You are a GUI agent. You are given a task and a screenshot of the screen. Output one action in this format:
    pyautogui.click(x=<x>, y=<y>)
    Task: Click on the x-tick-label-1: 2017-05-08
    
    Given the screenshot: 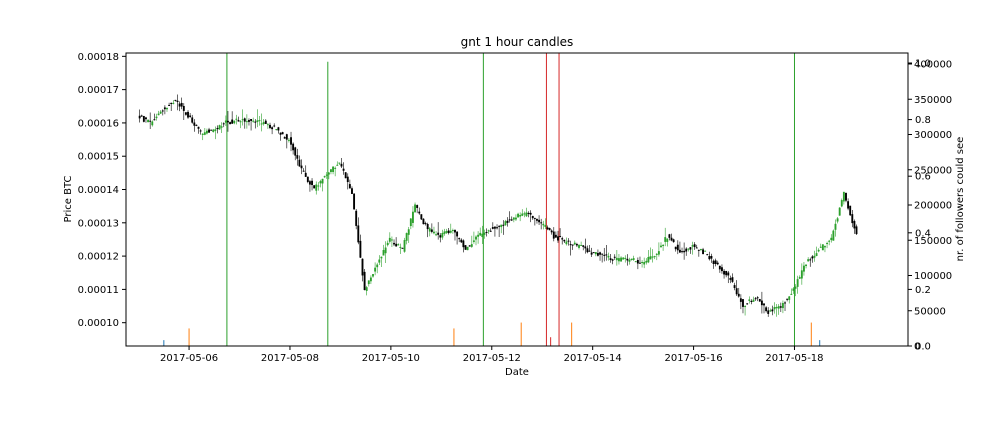 What is the action you would take?
    pyautogui.click(x=290, y=358)
    